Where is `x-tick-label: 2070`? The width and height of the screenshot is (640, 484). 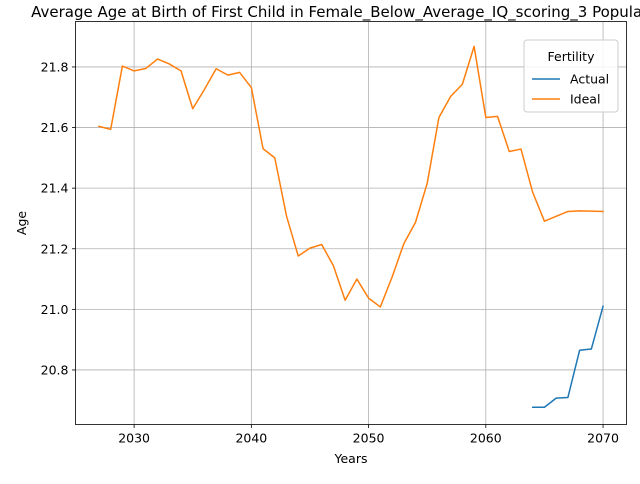 x-tick-label: 2070 is located at coordinates (603, 438).